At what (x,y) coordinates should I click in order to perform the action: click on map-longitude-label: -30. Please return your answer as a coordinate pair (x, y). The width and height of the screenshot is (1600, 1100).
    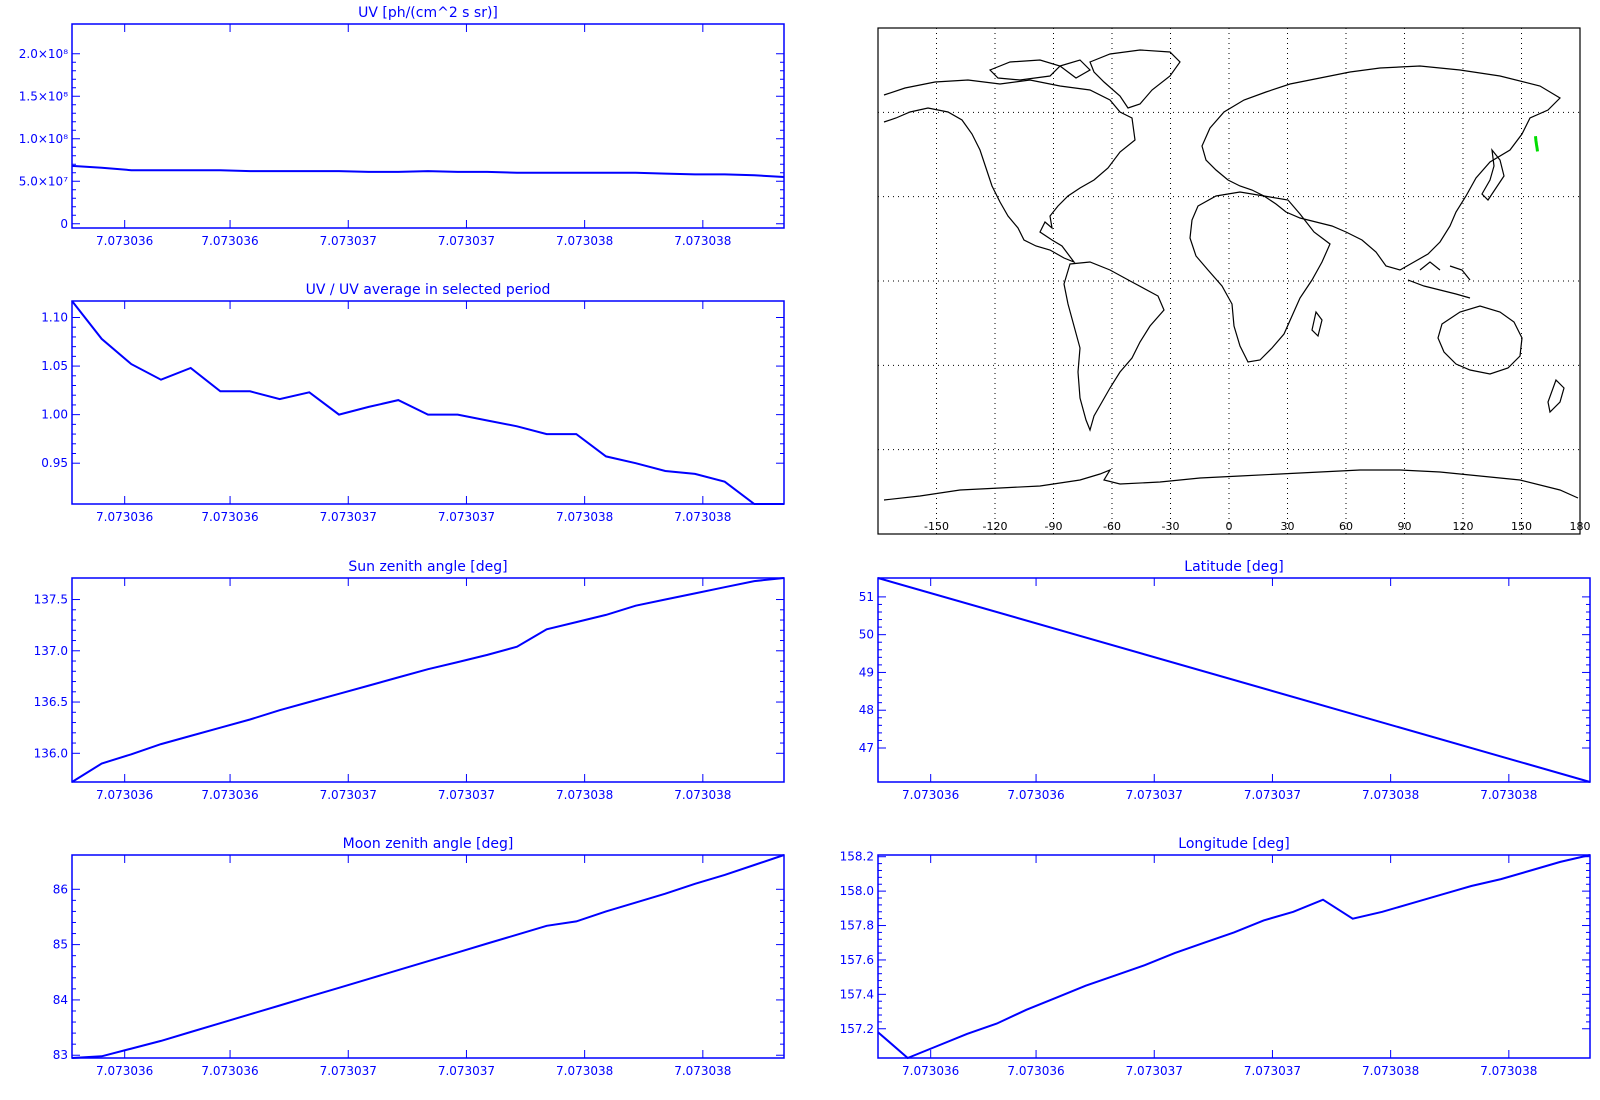
    Looking at the image, I should click on (1171, 526).